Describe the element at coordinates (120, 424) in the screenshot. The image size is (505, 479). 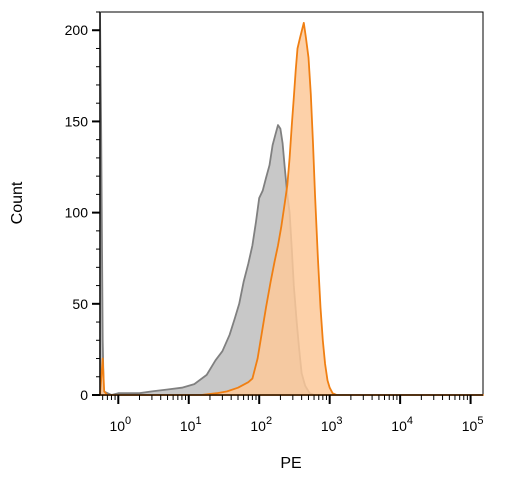
I see `x-tick-label: 10⁰` at that location.